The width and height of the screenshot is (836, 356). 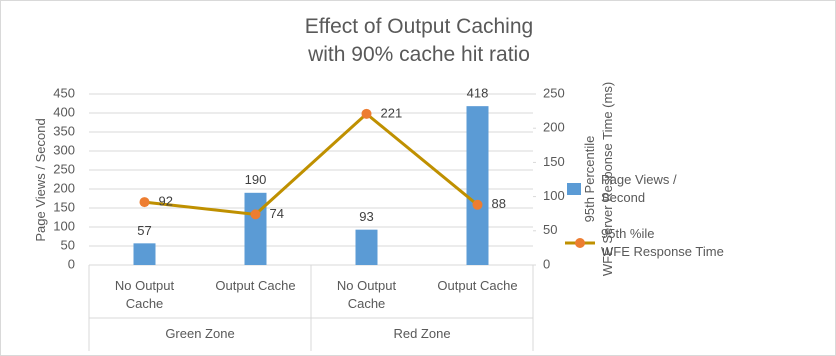 What do you see at coordinates (64, 206) in the screenshot?
I see `y-tick-label: 150` at bounding box center [64, 206].